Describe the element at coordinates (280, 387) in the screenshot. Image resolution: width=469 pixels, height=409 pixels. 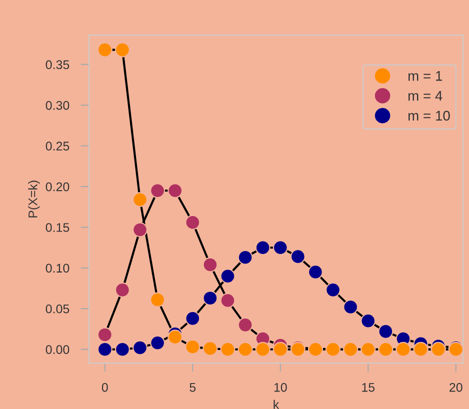
I see `x-tick-label: 10` at that location.